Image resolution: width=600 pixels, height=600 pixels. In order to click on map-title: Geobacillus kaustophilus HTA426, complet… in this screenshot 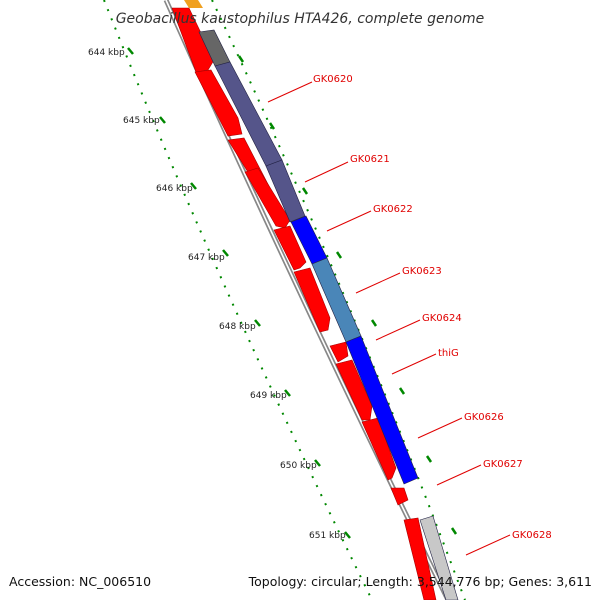, I will do `click(300, 19)`.